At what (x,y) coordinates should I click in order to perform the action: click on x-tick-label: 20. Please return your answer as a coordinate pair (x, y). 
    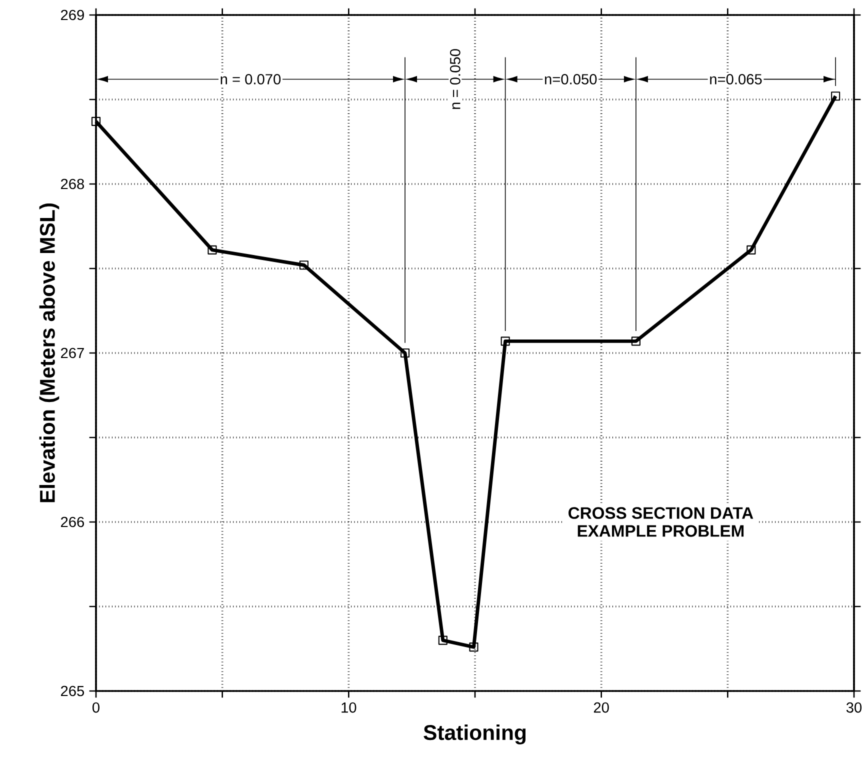
    Looking at the image, I should click on (601, 707).